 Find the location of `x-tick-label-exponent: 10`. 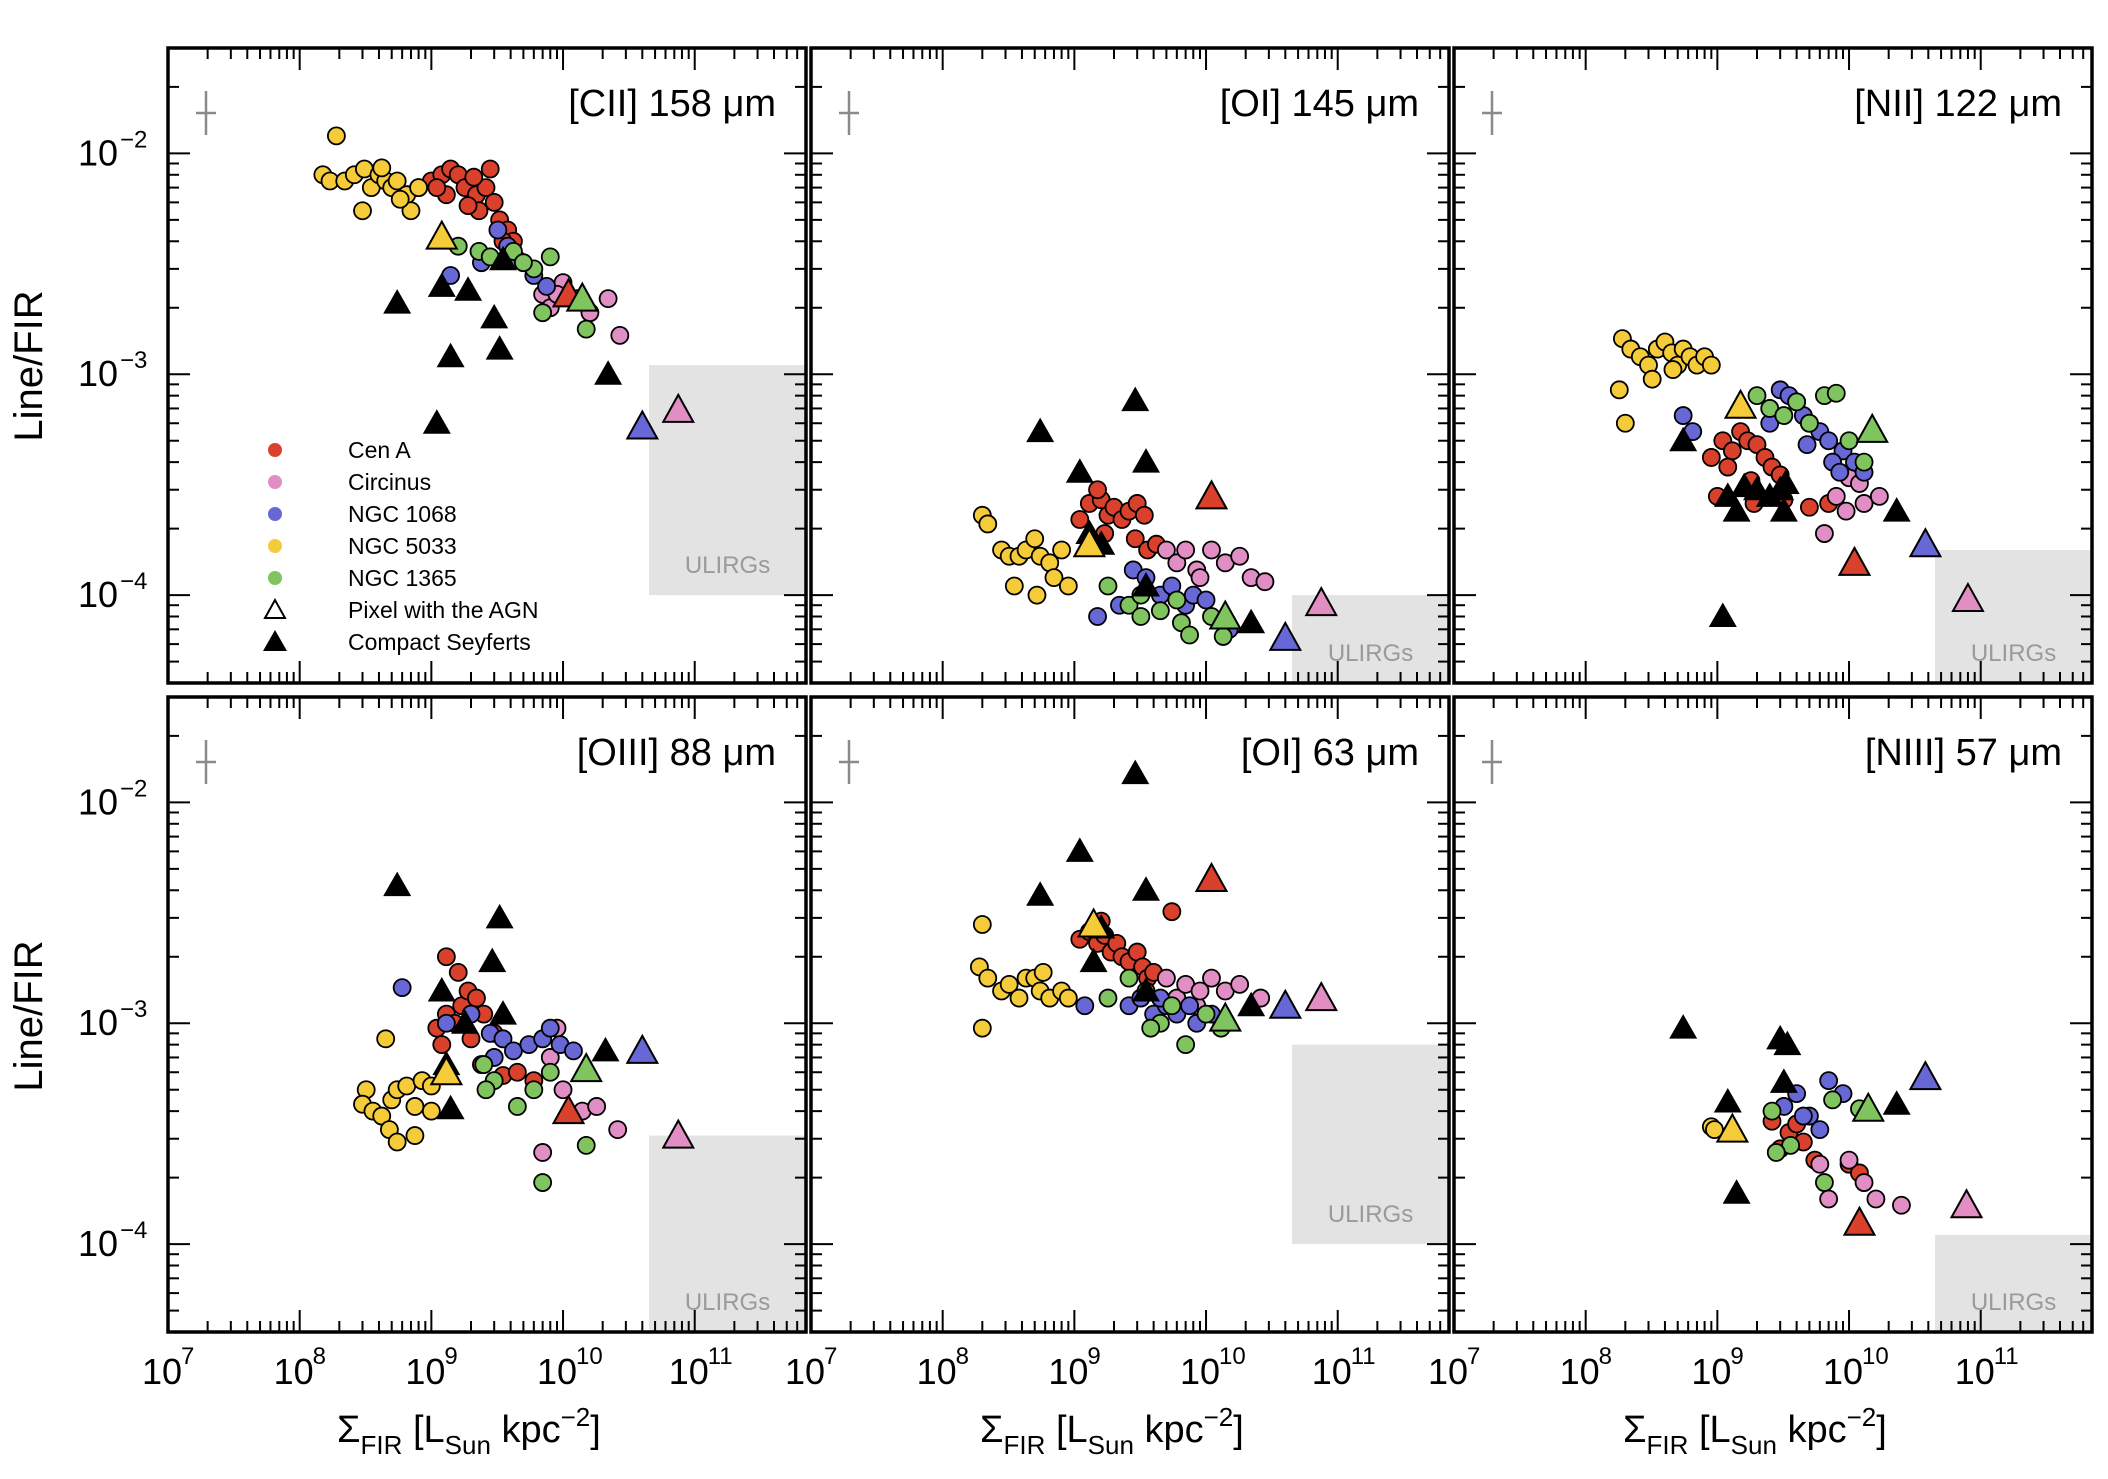

x-tick-label-exponent: 10 is located at coordinates (1232, 1356).